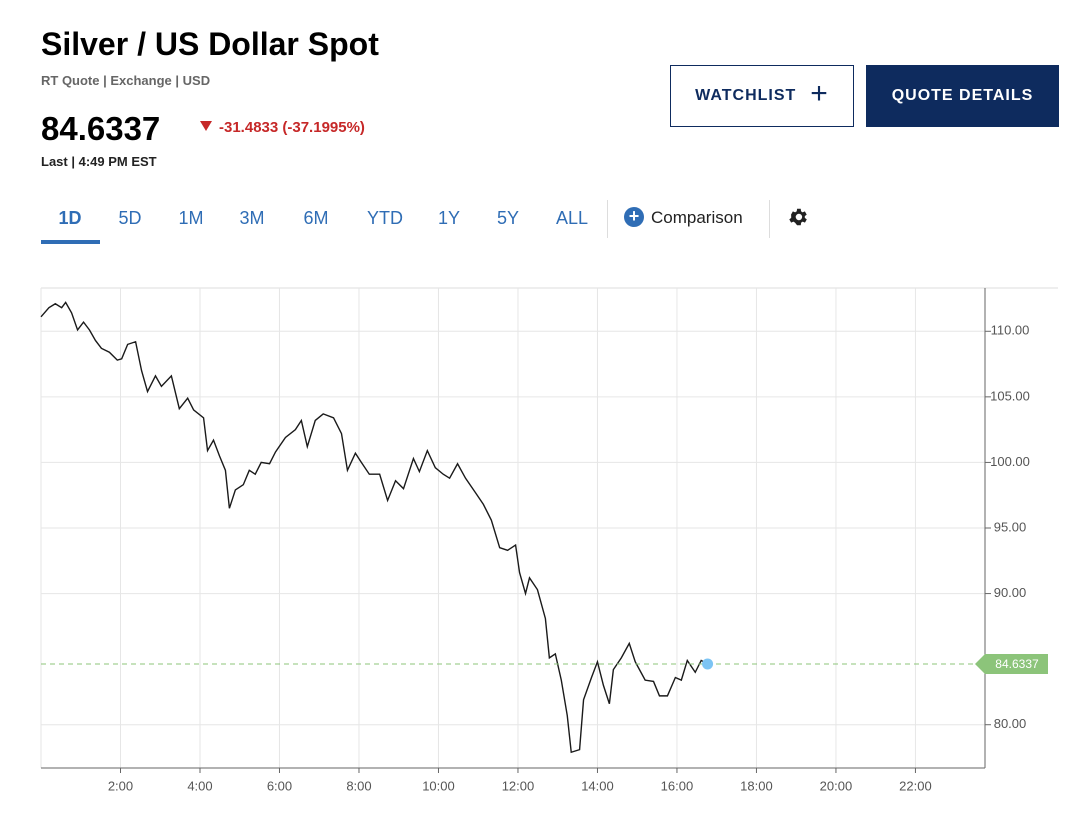  What do you see at coordinates (130, 218) in the screenshot?
I see `range-tab: 5D` at bounding box center [130, 218].